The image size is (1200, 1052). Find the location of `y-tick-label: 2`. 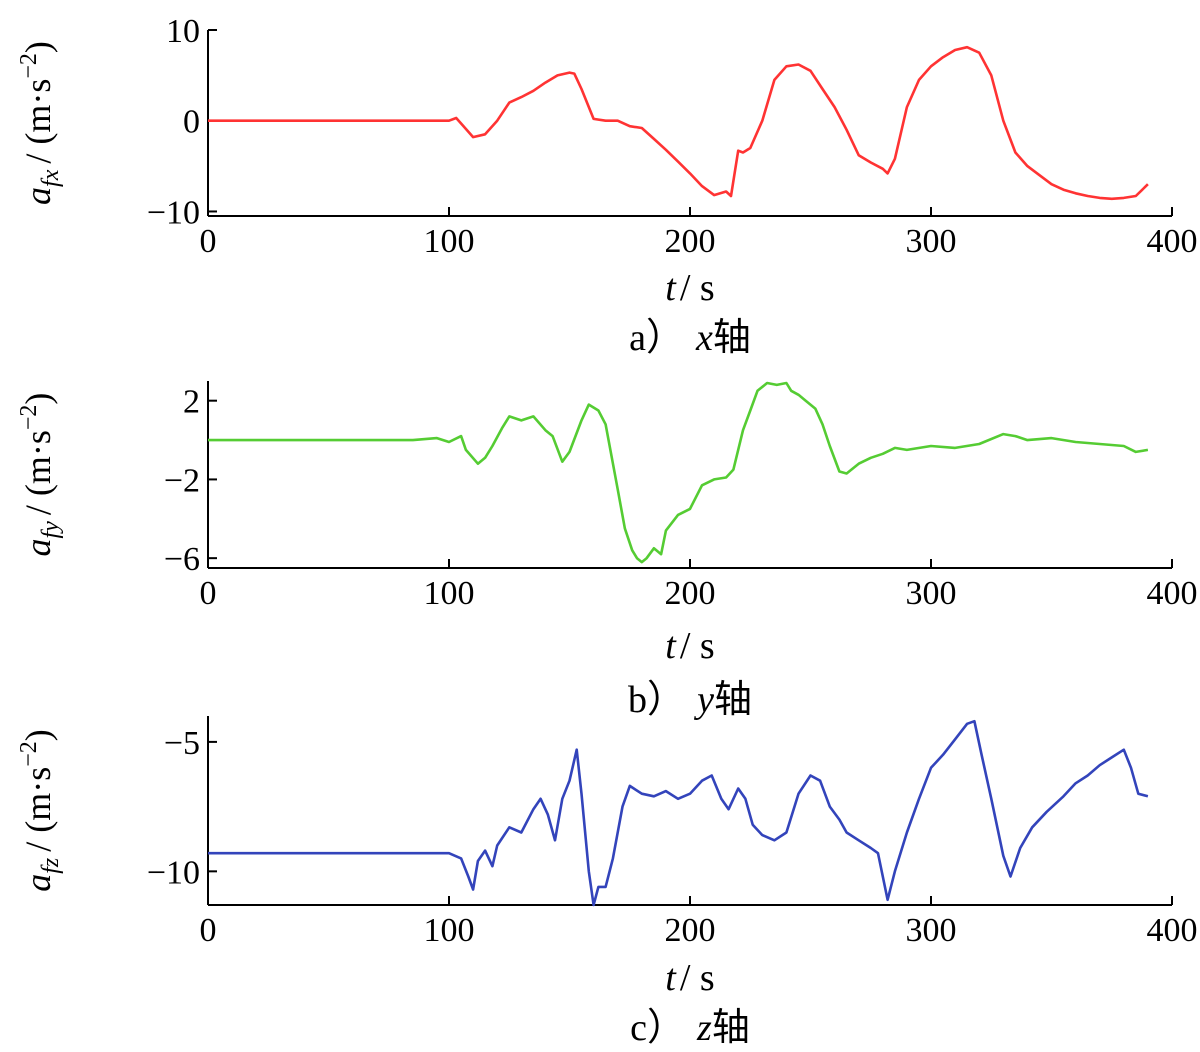

y-tick-label: 2 is located at coordinates (191, 402).